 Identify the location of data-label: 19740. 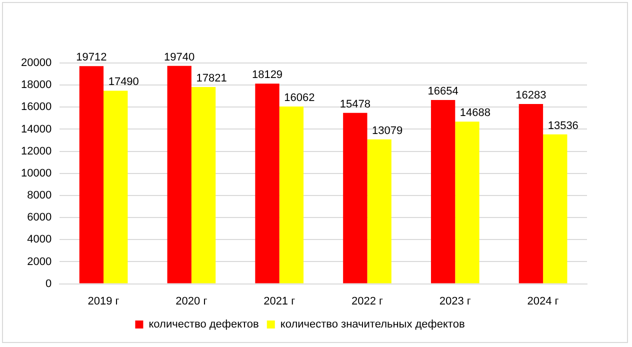
(179, 57).